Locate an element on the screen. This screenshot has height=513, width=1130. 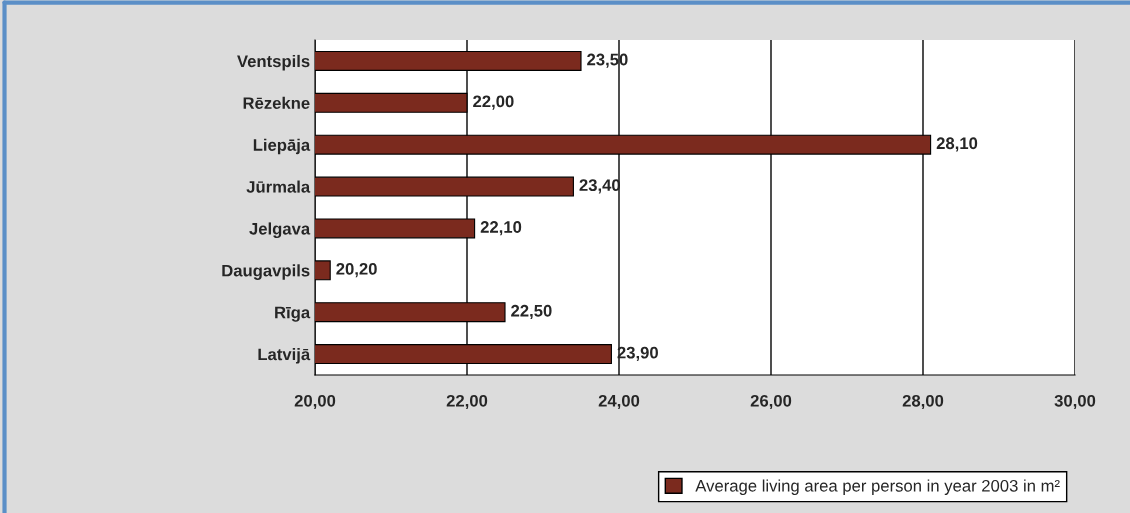
y-tick-label: Latvijā is located at coordinates (284, 356).